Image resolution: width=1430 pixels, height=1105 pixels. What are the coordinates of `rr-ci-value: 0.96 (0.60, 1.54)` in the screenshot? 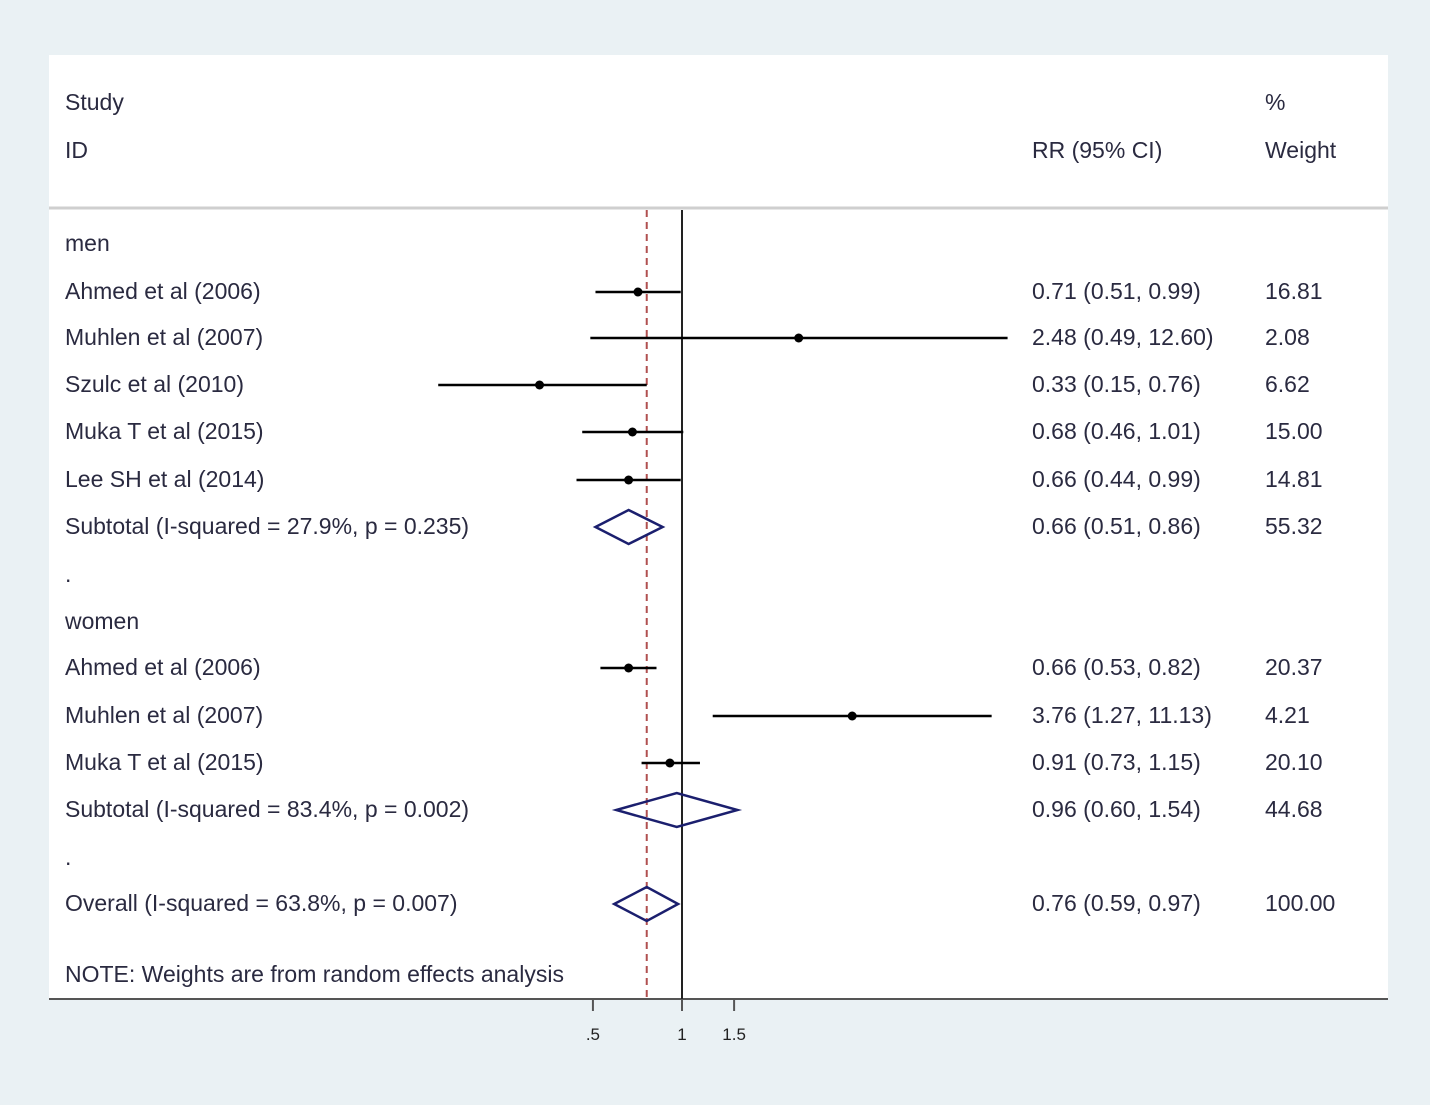 It's located at (1116, 809).